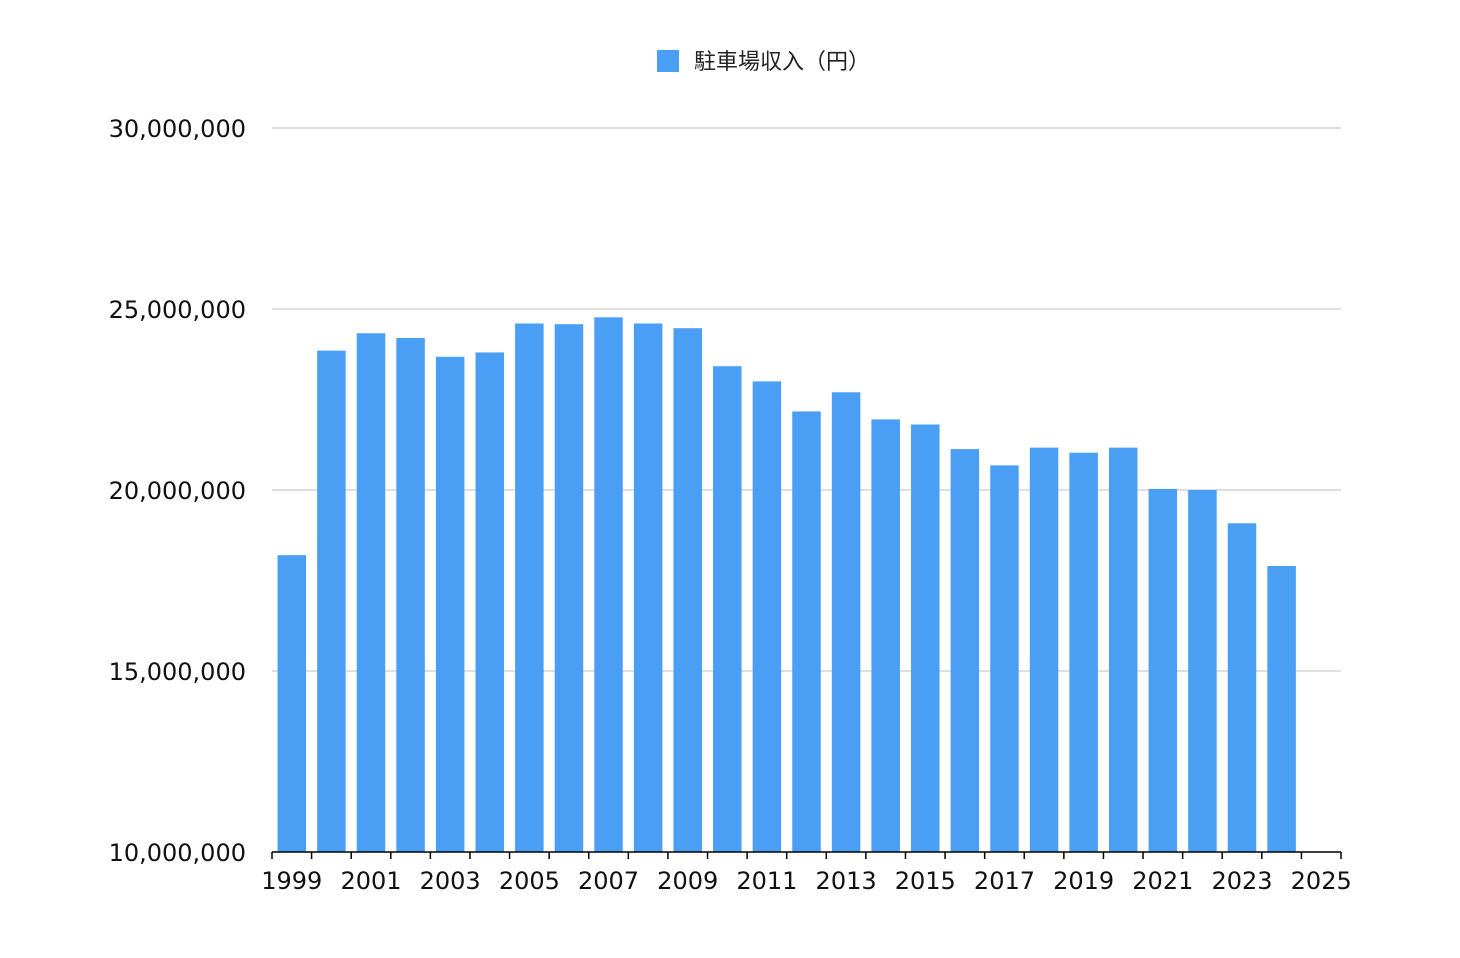 The height and width of the screenshot is (958, 1460). What do you see at coordinates (782, 62) in the screenshot?
I see `legend-label: 駐車場収入（円）` at bounding box center [782, 62].